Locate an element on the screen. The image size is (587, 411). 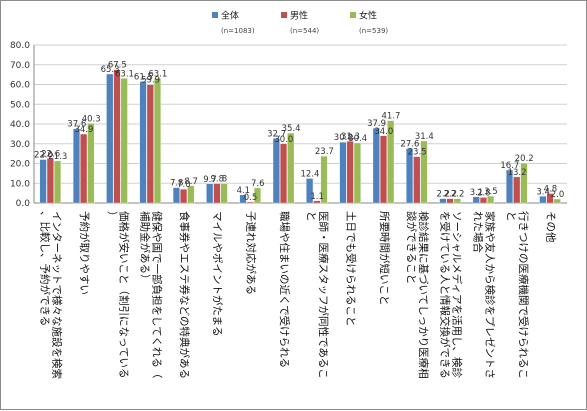
data-label: 9.8 is located at coordinates (217, 180).